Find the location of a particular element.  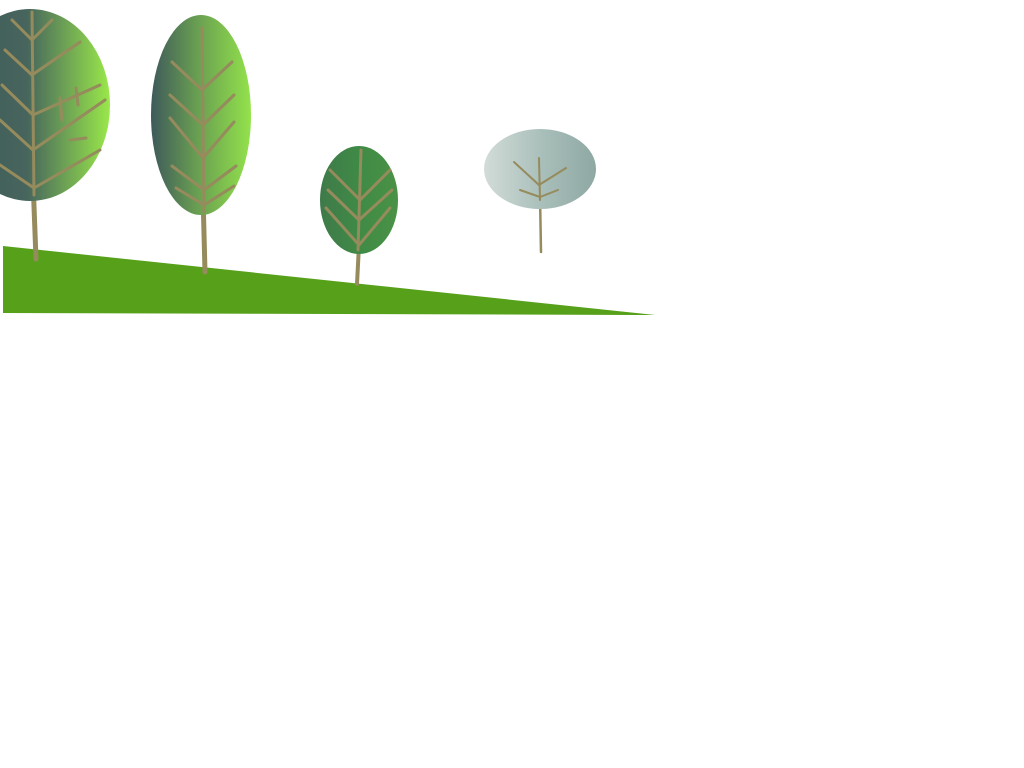

grass-ground is located at coordinates (329, 280).